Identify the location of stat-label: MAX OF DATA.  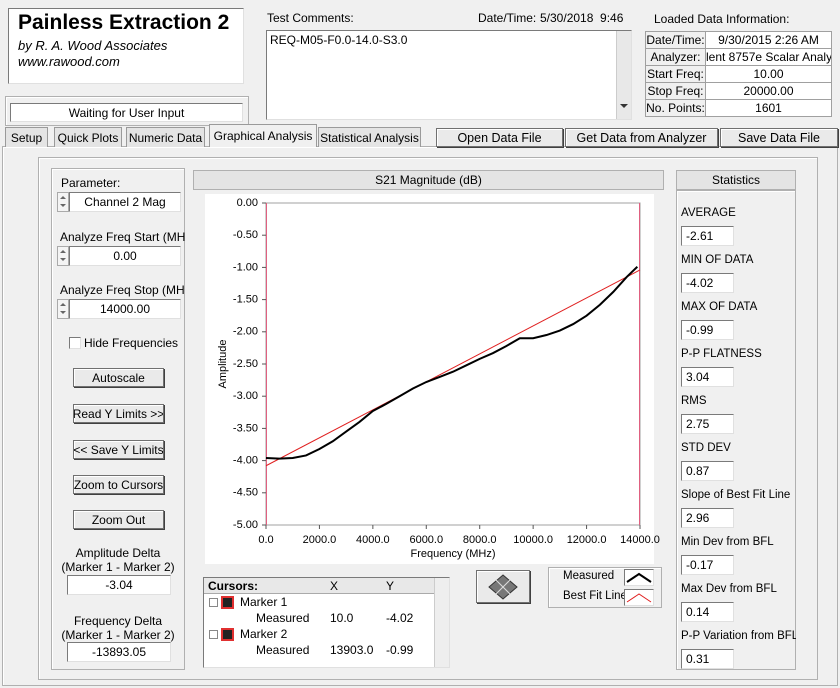
(719, 307).